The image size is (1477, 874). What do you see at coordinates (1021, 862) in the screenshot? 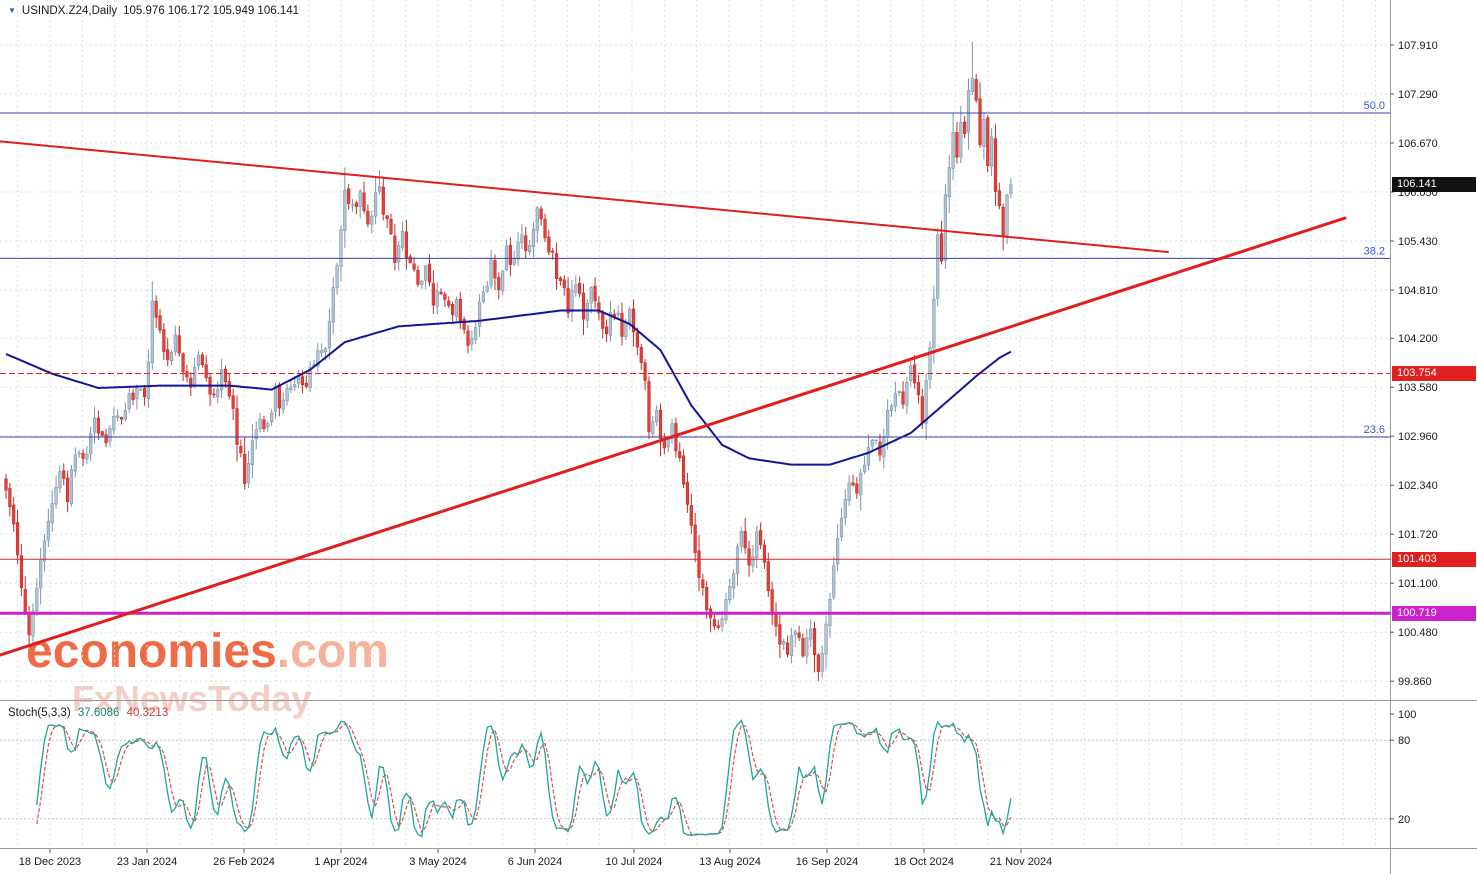
I see `date-axis-label: 21 Nov 2024` at bounding box center [1021, 862].